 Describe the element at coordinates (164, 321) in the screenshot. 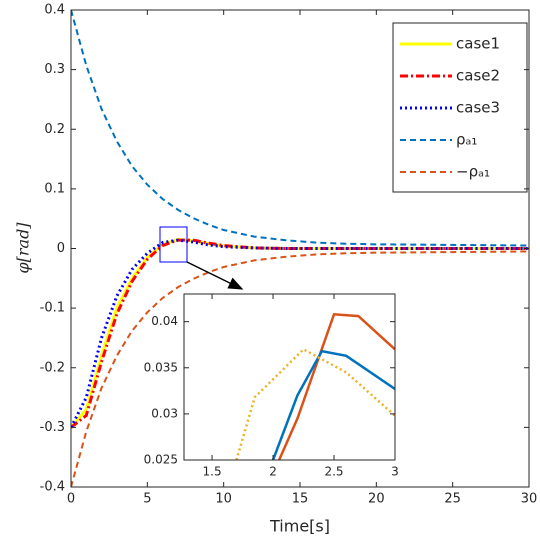

I see `y-tick-label: 0.04` at that location.